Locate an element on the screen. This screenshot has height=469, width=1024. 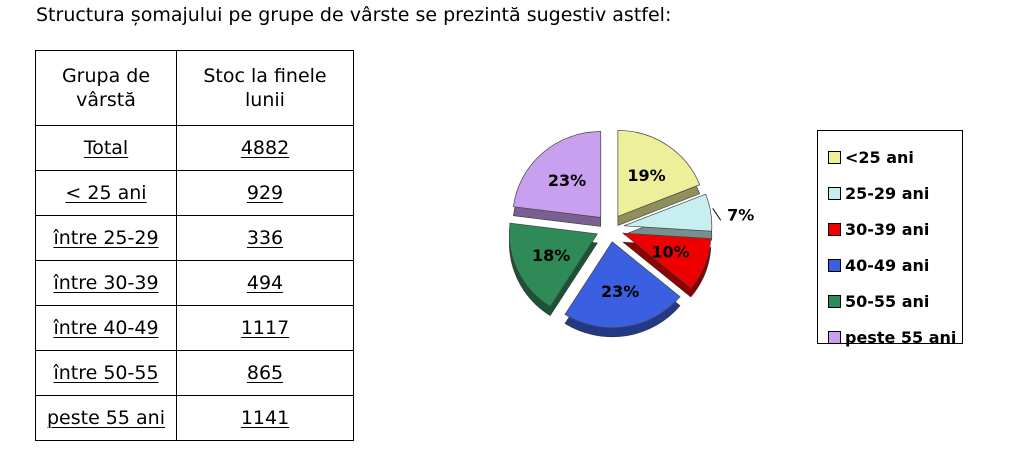
label-leader-line is located at coordinates (717, 214).